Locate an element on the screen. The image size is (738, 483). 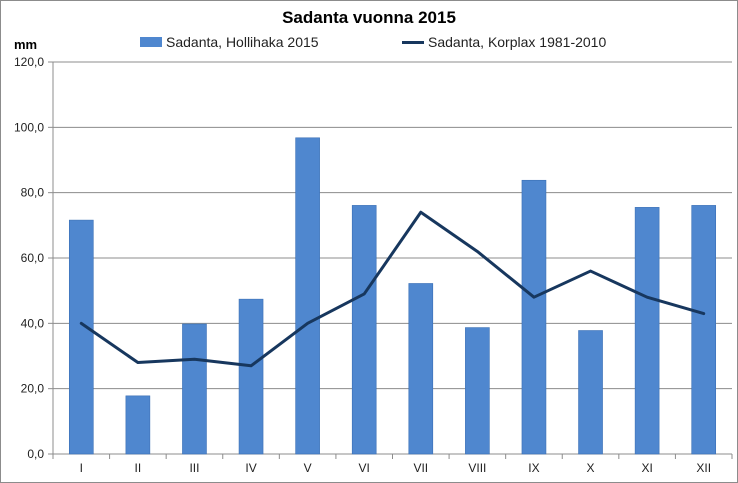
x-tick-label: IV is located at coordinates (250, 468).